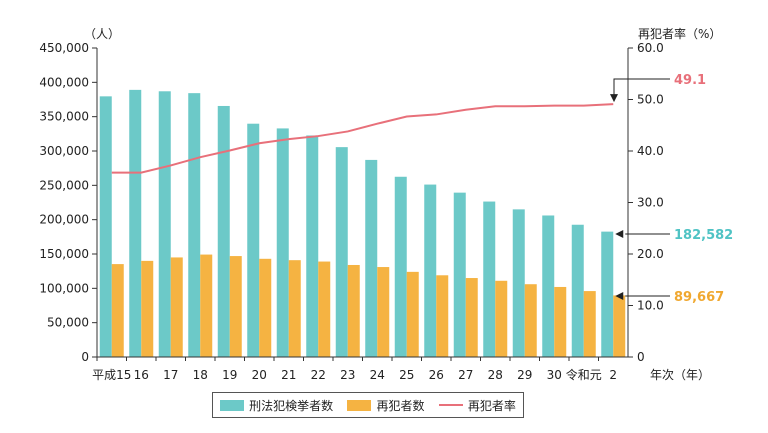 Image resolution: width=768 pixels, height=433 pixels. What do you see at coordinates (64, 117) in the screenshot?
I see `y-left-tick-label: 350,000` at bounding box center [64, 117].